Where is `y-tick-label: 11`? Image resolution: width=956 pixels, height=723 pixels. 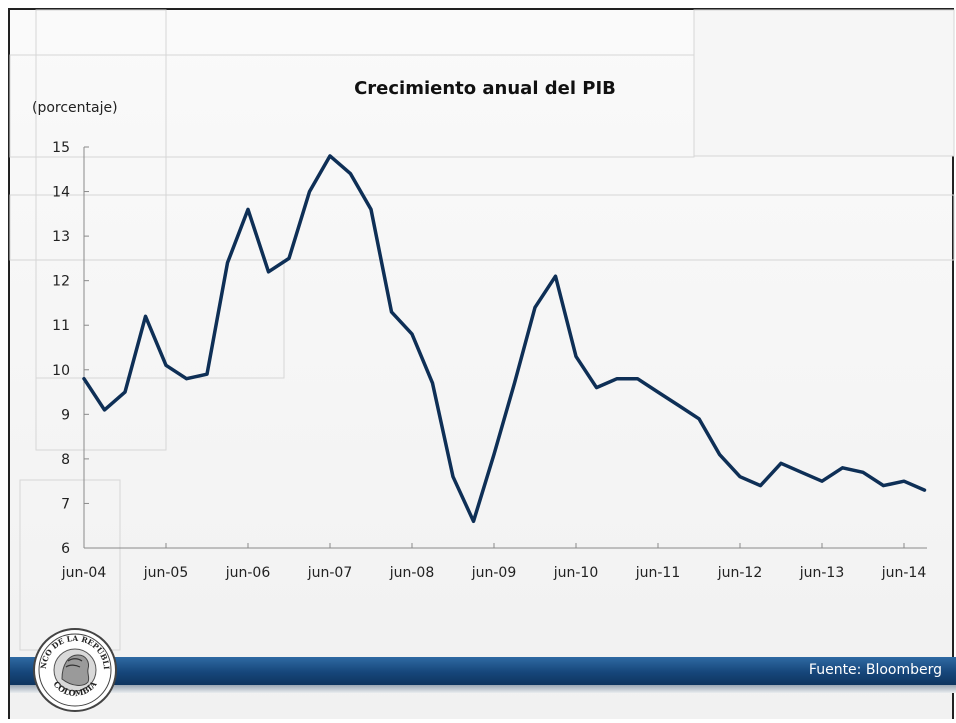 y-tick-label: 11 is located at coordinates (61, 326).